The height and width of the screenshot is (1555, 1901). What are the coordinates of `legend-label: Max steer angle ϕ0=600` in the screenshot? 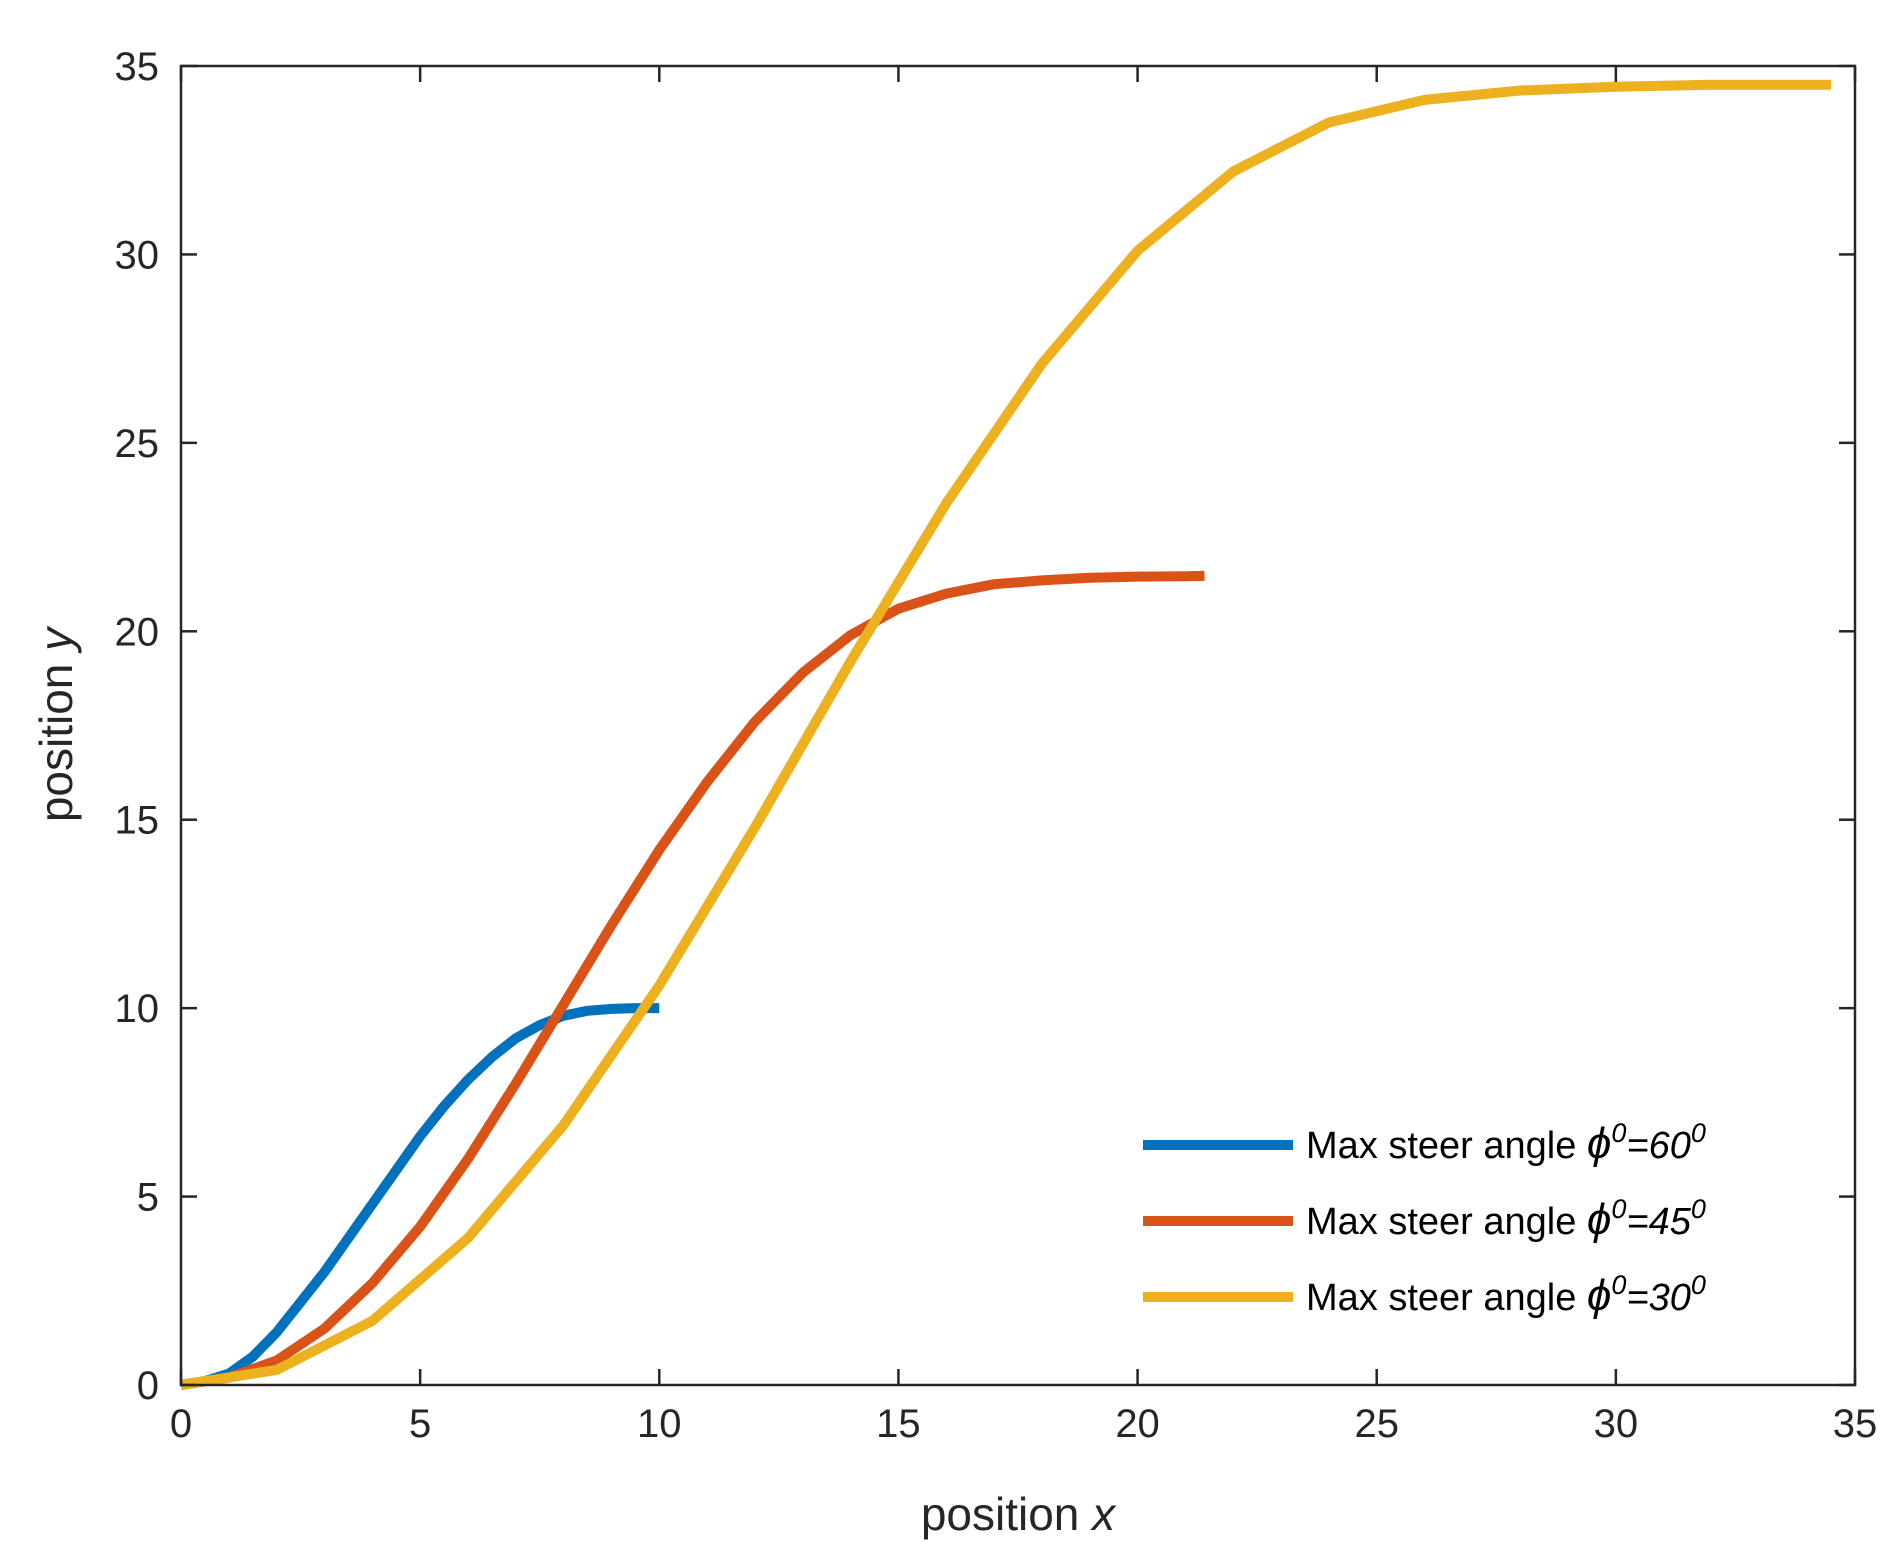 It's located at (1506, 1143).